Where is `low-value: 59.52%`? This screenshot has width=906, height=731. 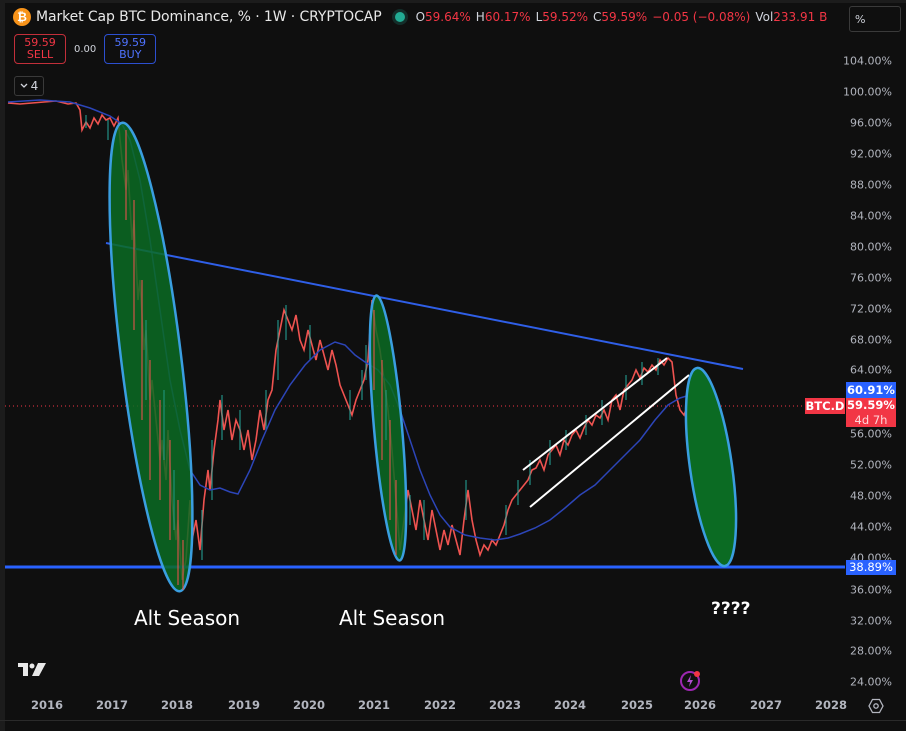 low-value: 59.52% is located at coordinates (565, 17).